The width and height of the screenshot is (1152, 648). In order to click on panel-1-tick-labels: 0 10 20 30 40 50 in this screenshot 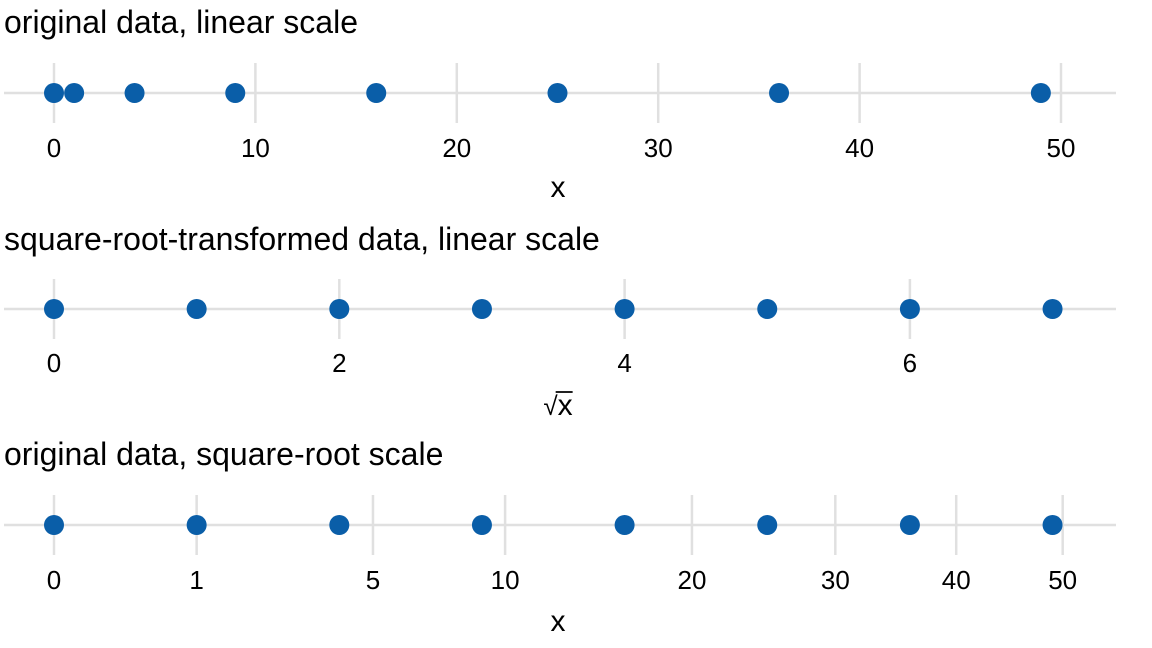, I will do `click(561, 148)`.